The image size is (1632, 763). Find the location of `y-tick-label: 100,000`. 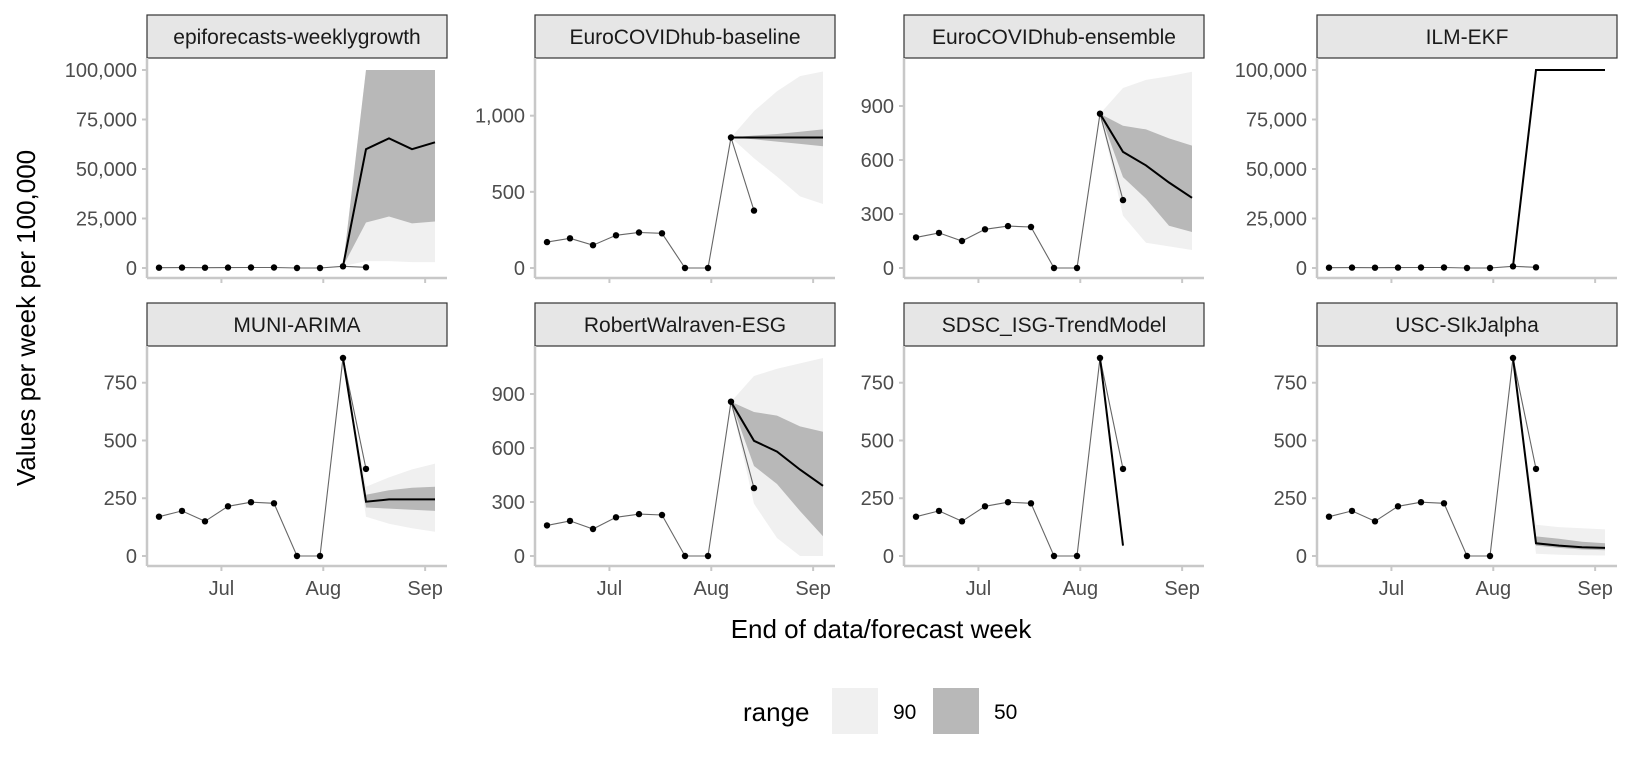

y-tick-label: 100,000 is located at coordinates (1271, 71).